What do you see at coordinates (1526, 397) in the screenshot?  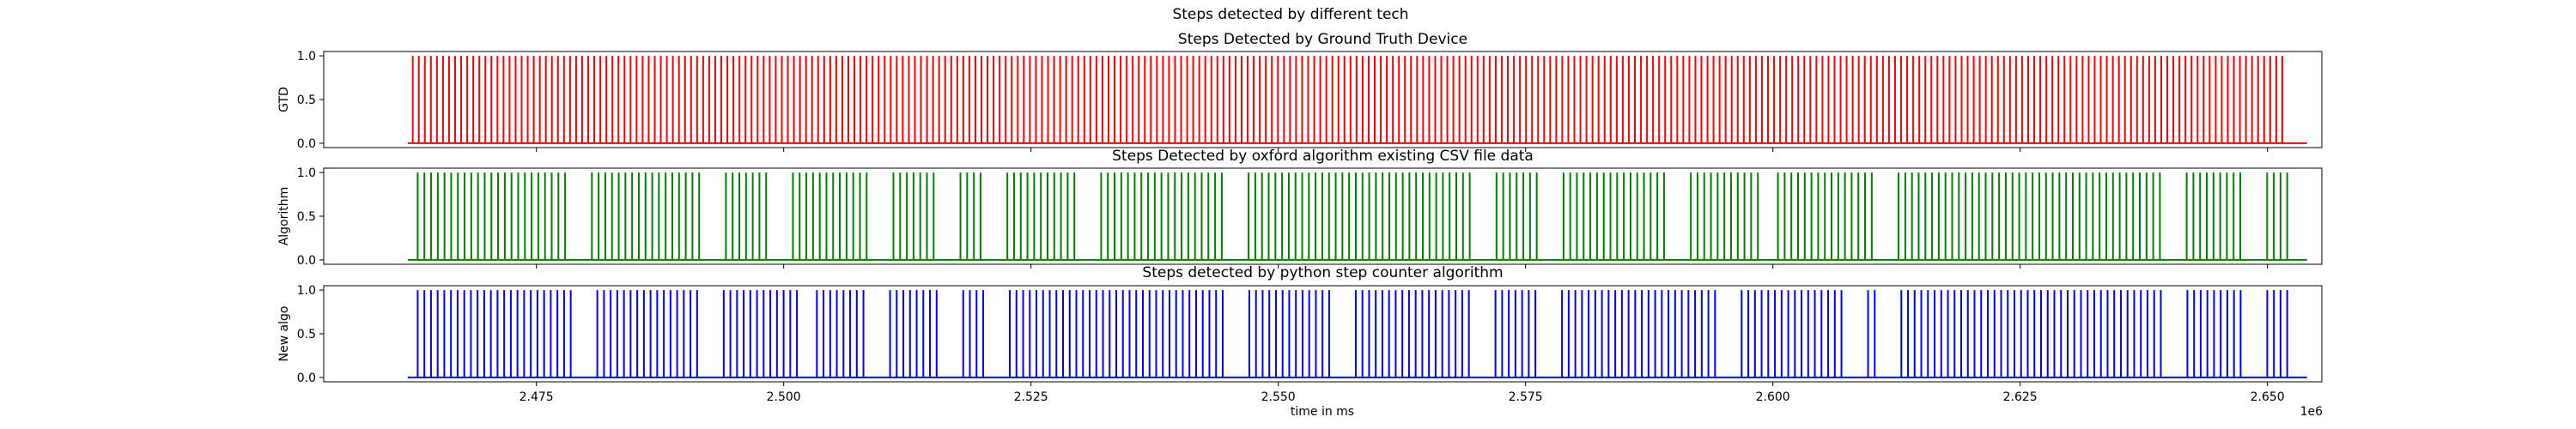 I see `x-tick-label: 2.575` at bounding box center [1526, 397].